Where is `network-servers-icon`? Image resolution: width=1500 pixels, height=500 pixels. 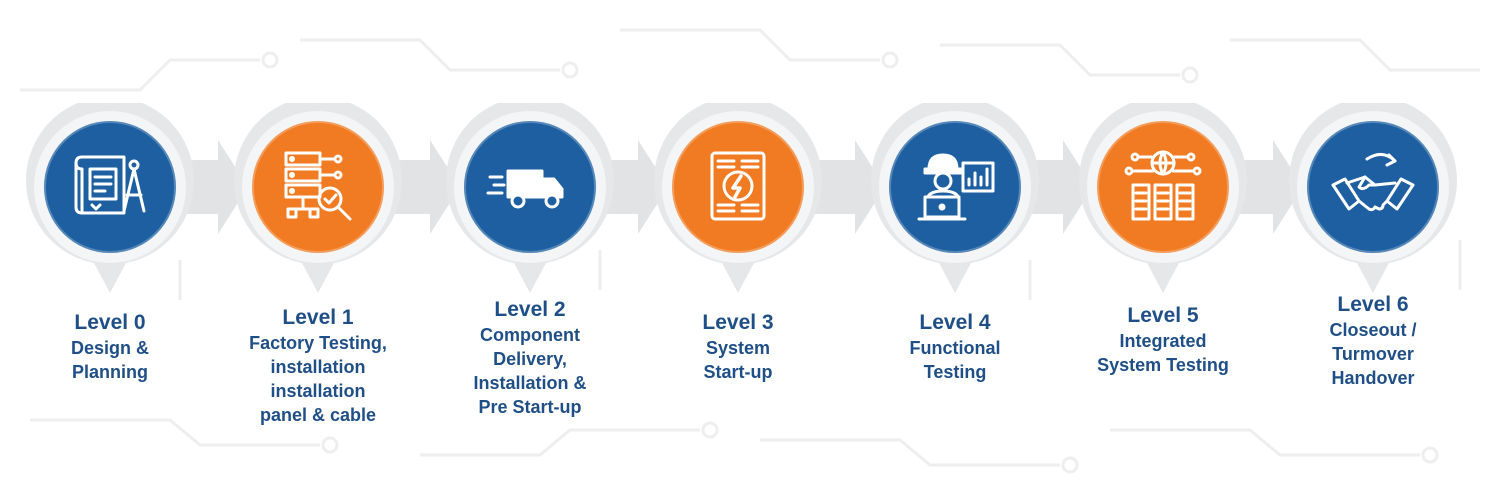
network-servers-icon is located at coordinates (1163, 187).